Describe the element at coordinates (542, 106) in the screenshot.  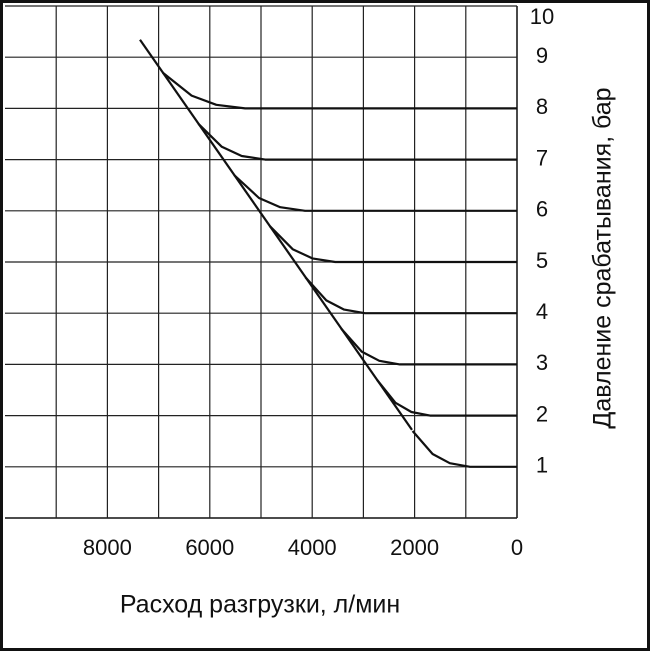
I see `y-tick-label: 8` at that location.